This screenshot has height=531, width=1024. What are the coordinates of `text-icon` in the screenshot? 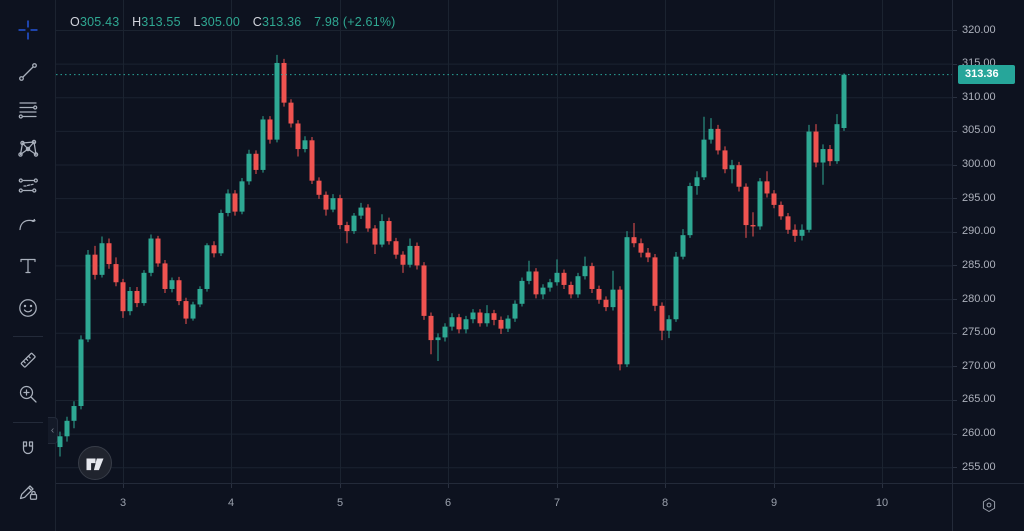 It's located at (28, 267).